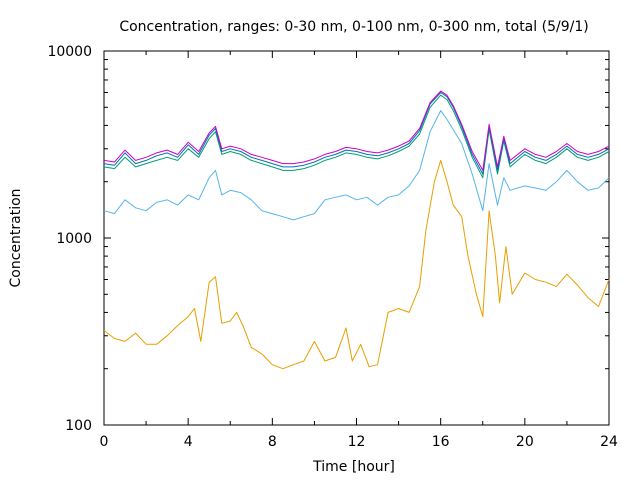 The image size is (640, 480). What do you see at coordinates (441, 442) in the screenshot?
I see `x-tick-label: 16` at bounding box center [441, 442].